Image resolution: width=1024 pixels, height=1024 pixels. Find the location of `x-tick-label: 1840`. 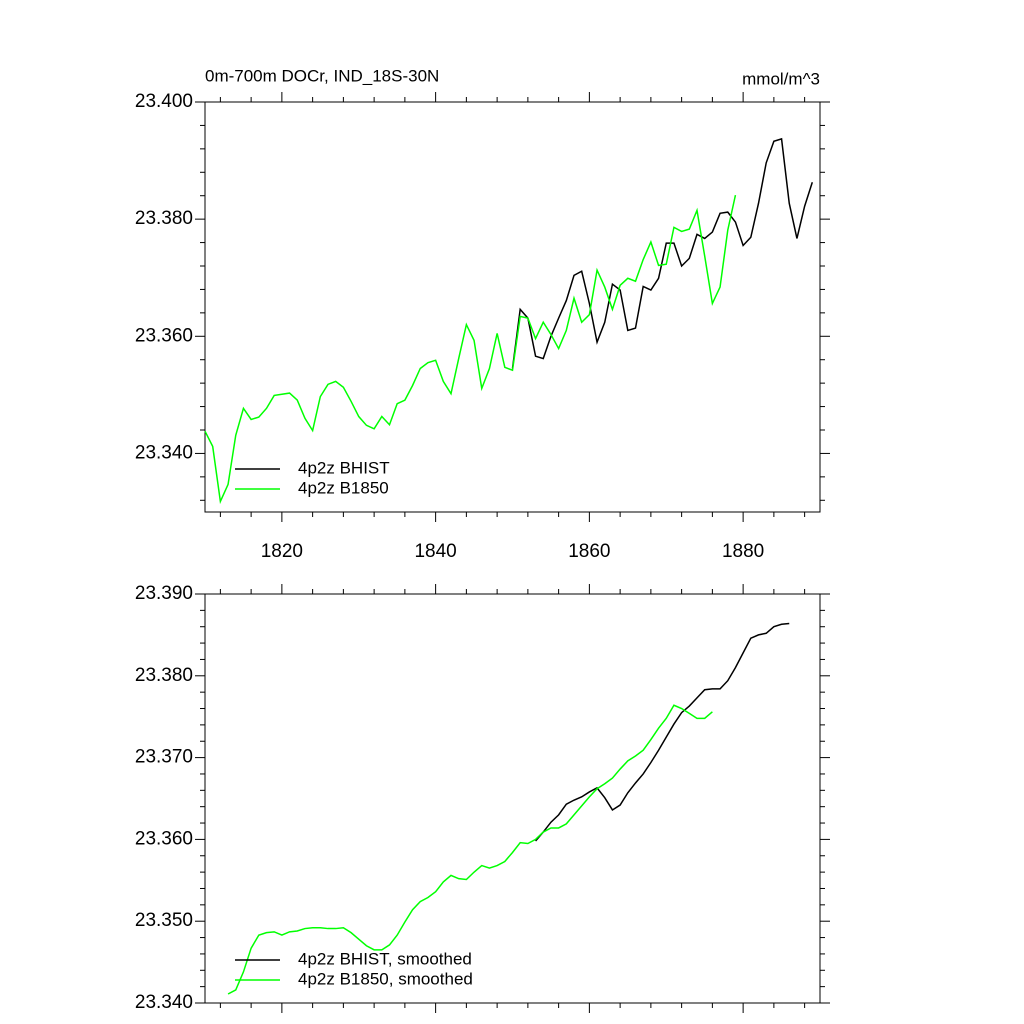

x-tick-label: 1840 is located at coordinates (435, 551).